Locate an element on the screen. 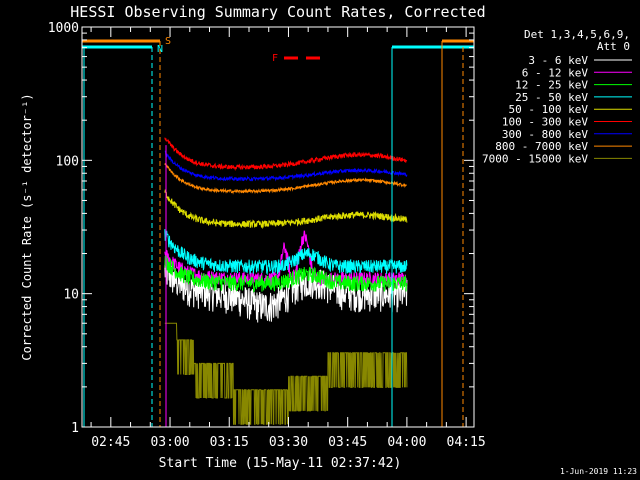 This screenshot has height=480, width=640. y-tick-label: 100 is located at coordinates (67, 161).